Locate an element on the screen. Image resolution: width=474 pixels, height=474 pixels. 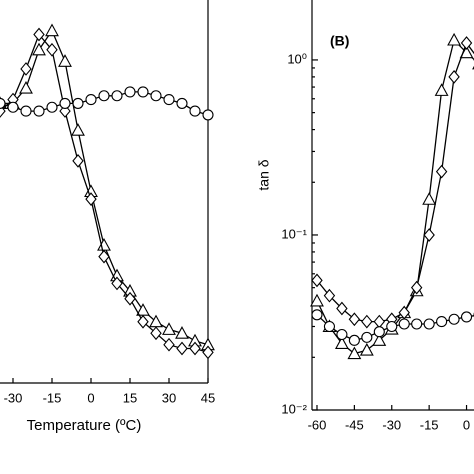
y-axis-label: tan δ is located at coordinates (264, 174).